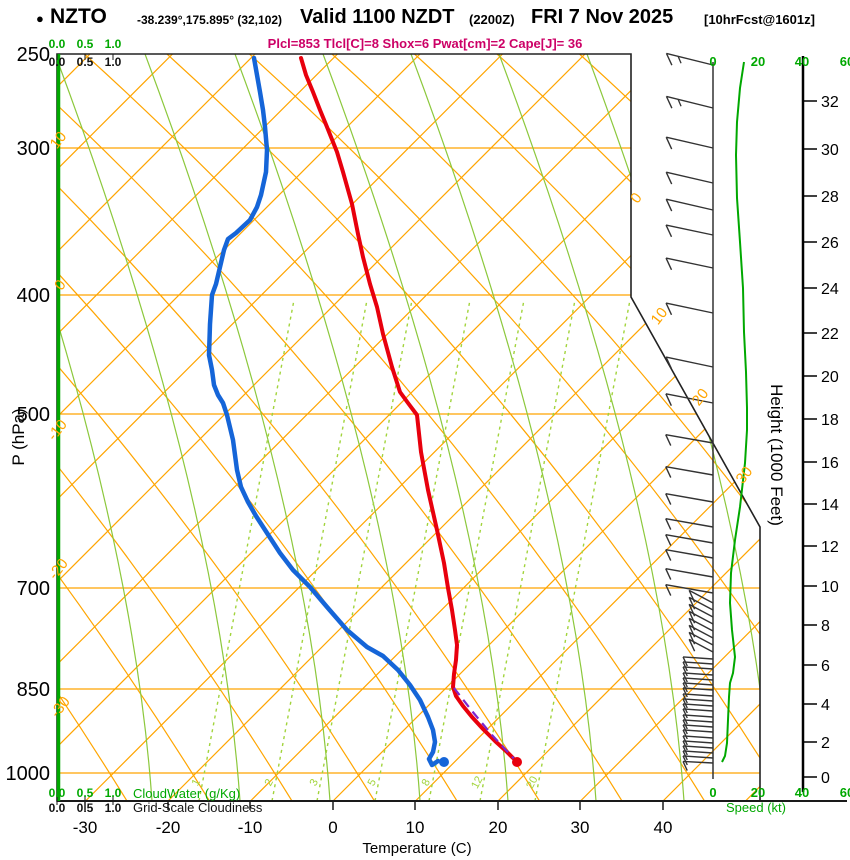  What do you see at coordinates (377, 17) in the screenshot?
I see `valid-time: Valid 1100 NZDT` at bounding box center [377, 17].